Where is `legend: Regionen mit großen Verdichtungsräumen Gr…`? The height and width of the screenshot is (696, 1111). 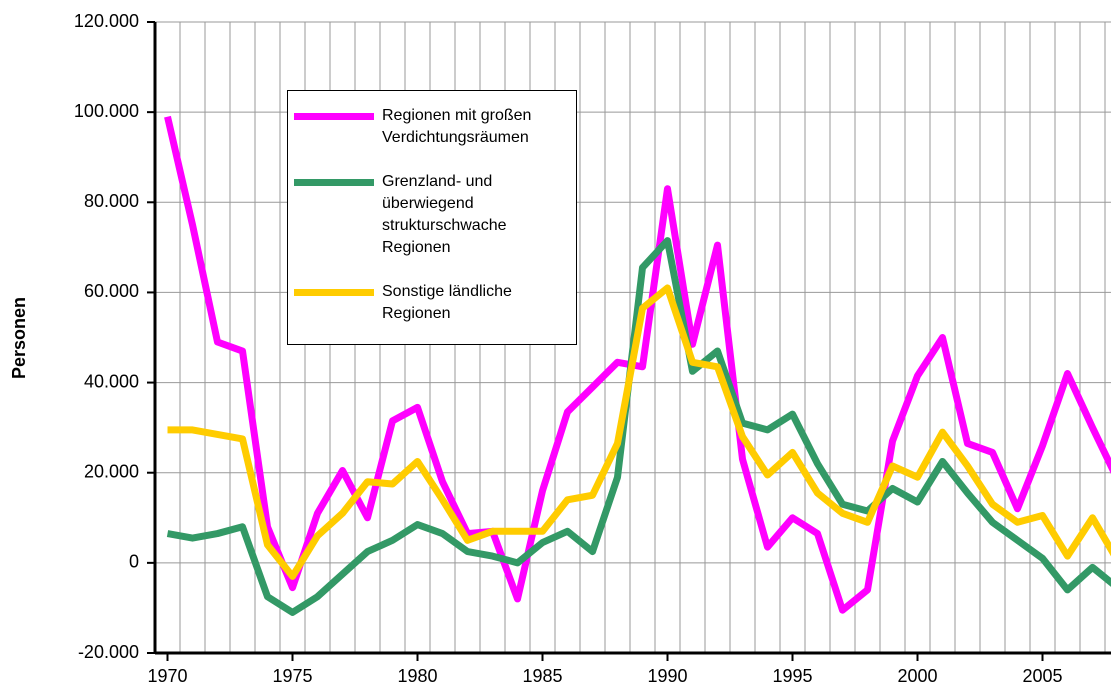 legend: Regionen mit großen Verdichtungsräumen Gr… is located at coordinates (432, 217).